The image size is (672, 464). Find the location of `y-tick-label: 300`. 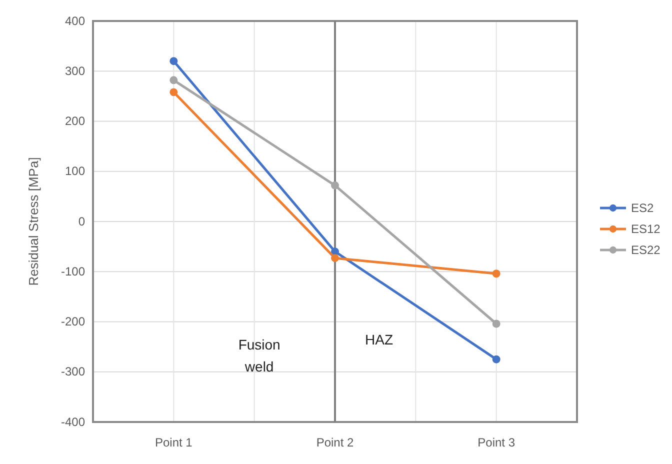

y-tick-label: 300 is located at coordinates (75, 71).